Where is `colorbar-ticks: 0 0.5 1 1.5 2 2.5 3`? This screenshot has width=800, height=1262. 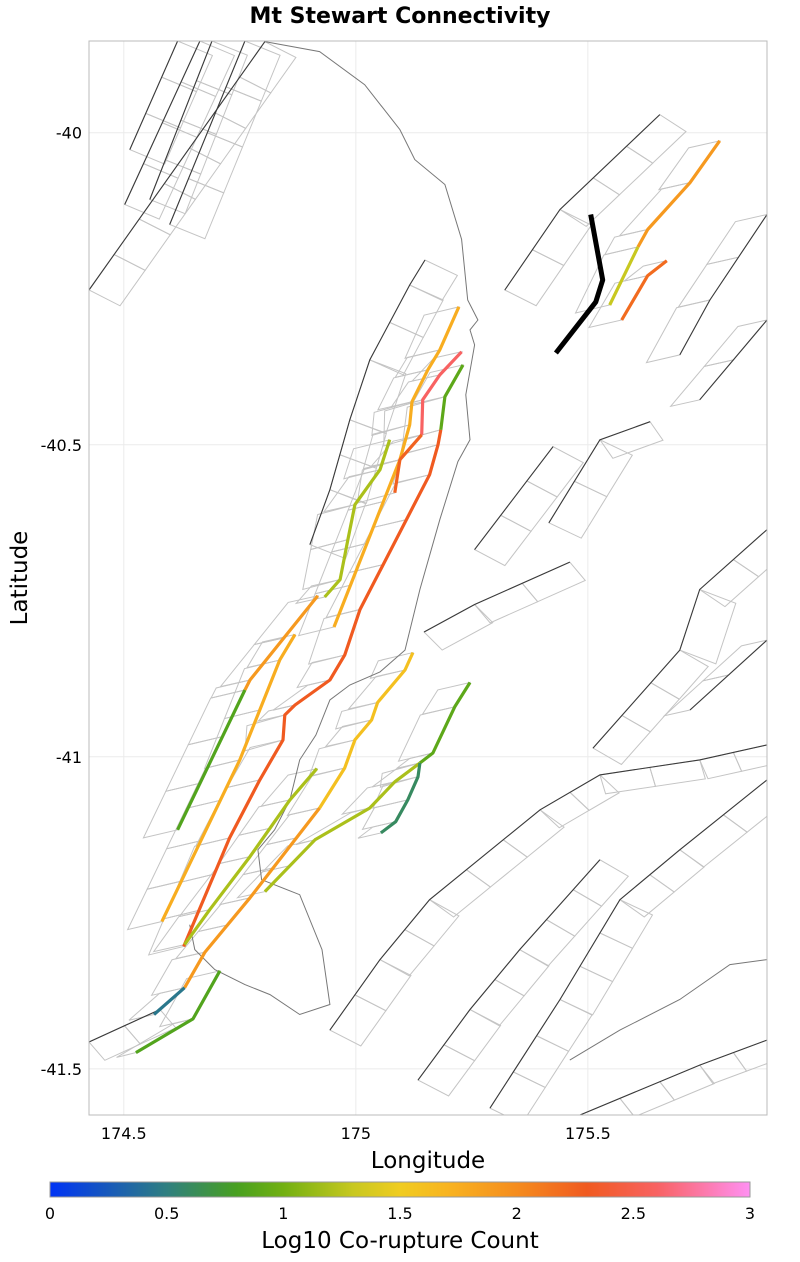 colorbar-ticks: 0 0.5 1 1.5 2 2.5 3 is located at coordinates (400, 1213).